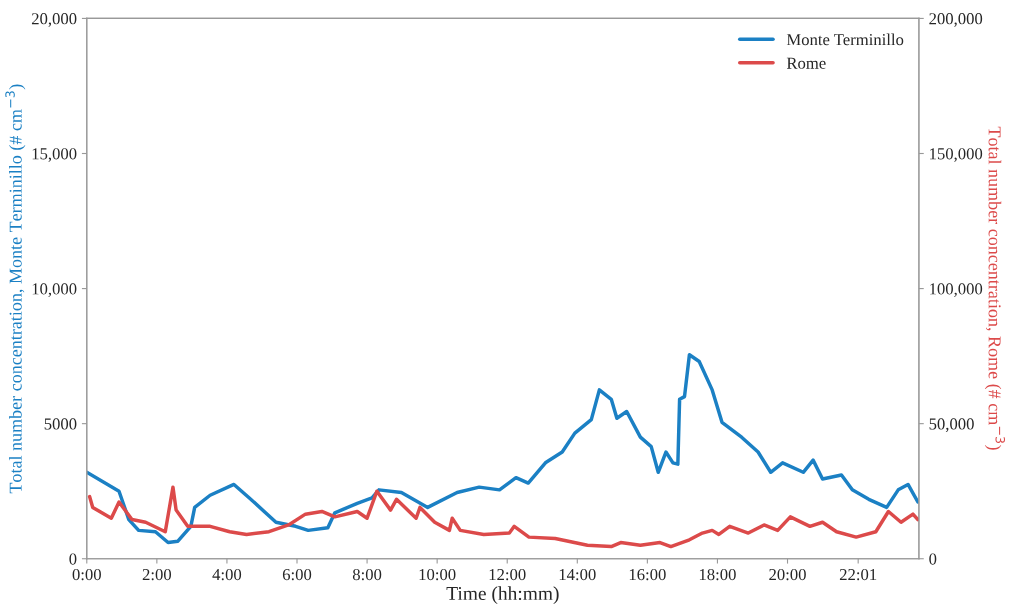 The height and width of the screenshot is (614, 1021). What do you see at coordinates (717, 574) in the screenshot?
I see `x-tick-label: 18:00` at bounding box center [717, 574].